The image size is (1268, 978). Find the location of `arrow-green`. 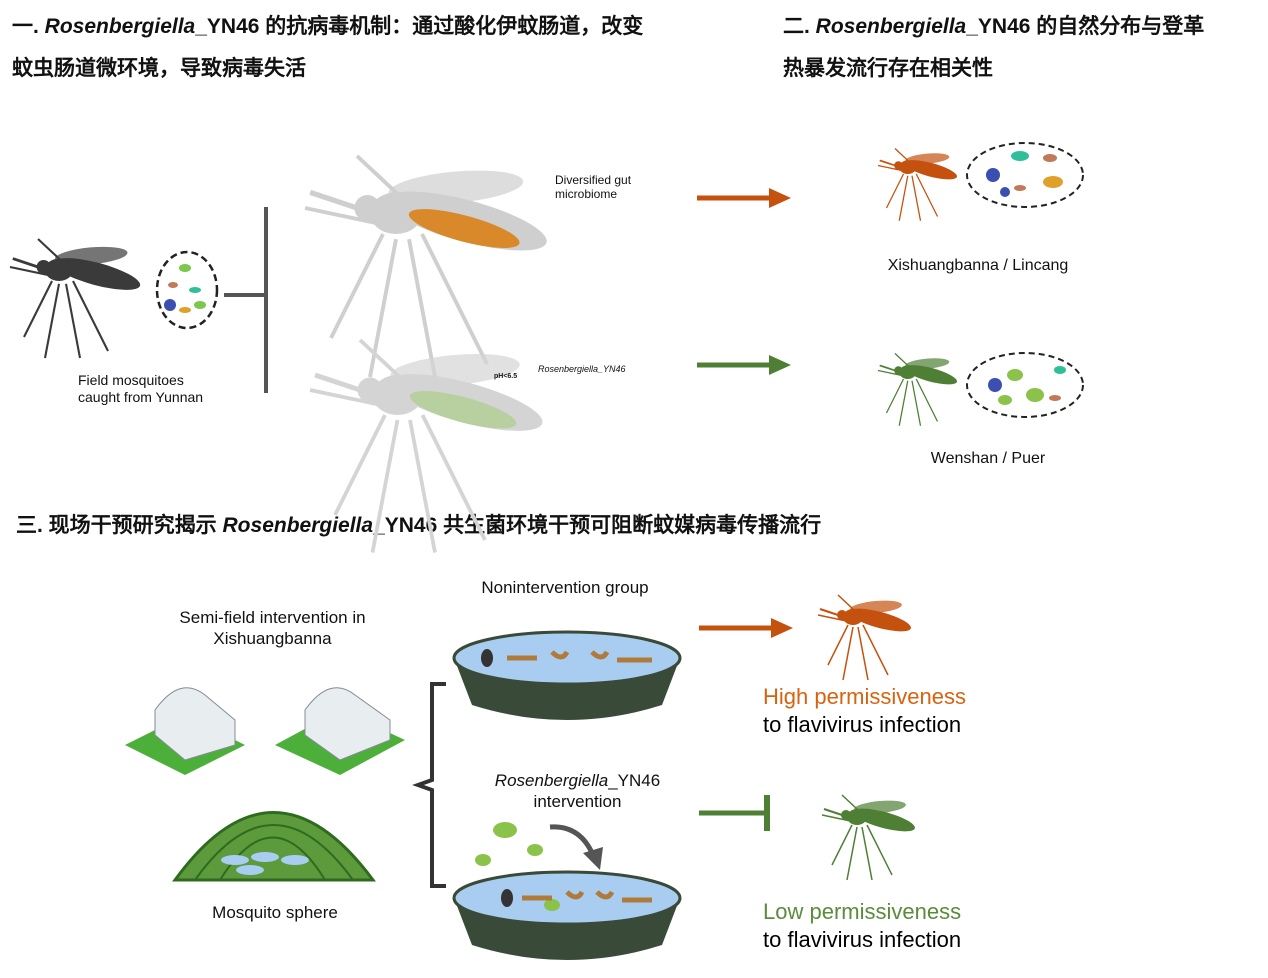

arrow-green is located at coordinates (744, 365).